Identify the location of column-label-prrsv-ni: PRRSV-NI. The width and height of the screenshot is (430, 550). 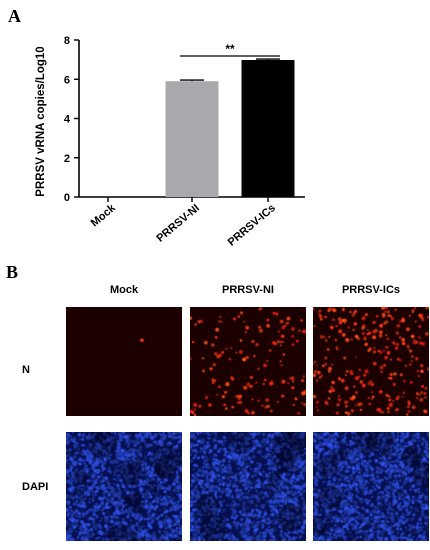
(248, 290).